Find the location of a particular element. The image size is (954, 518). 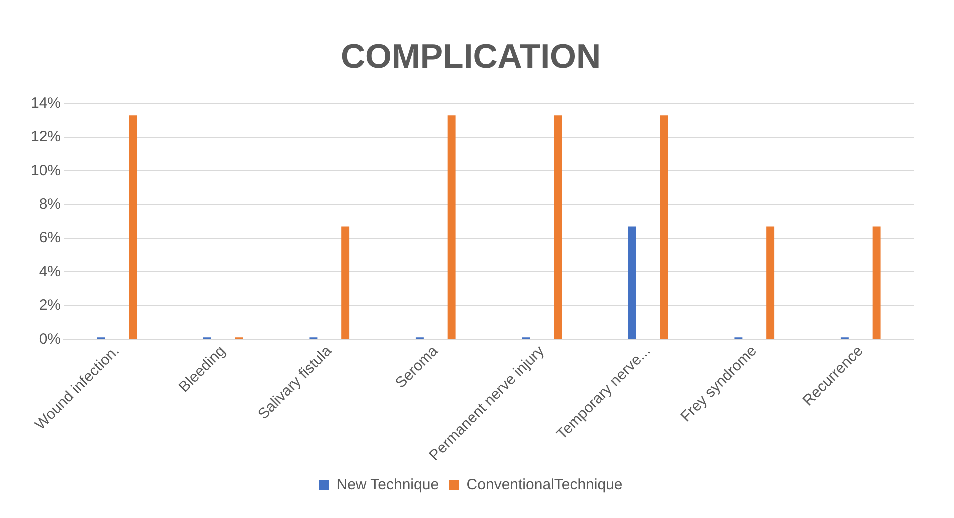

y-tick-label: 12% is located at coordinates (46, 137).